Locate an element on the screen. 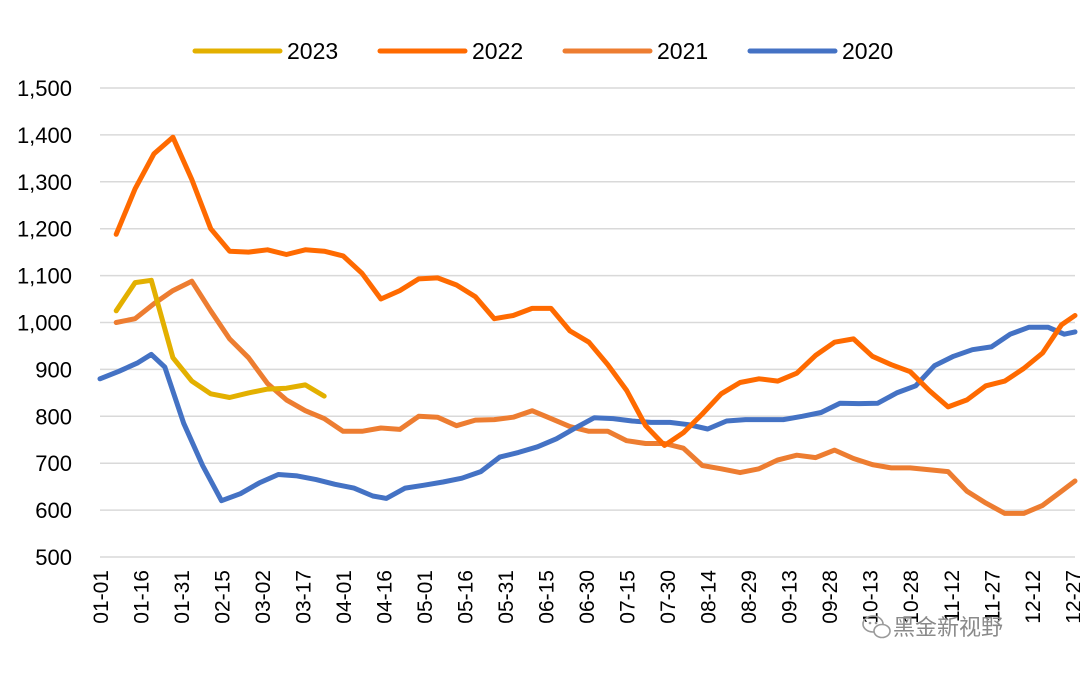  legend-label-2020: 2020 is located at coordinates (867, 51).